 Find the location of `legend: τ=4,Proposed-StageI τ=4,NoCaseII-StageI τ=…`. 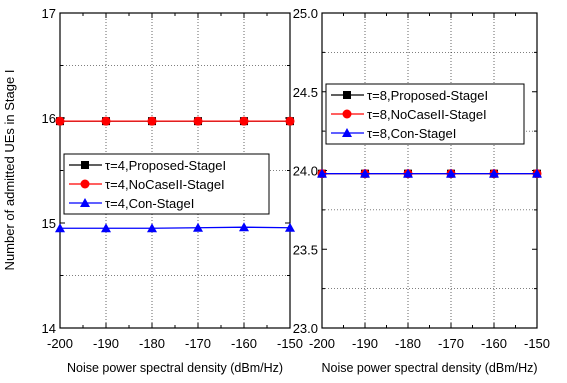

legend: τ=4,Proposed-StageI τ=4,NoCaseII-StageI τ=… is located at coordinates (166, 184).